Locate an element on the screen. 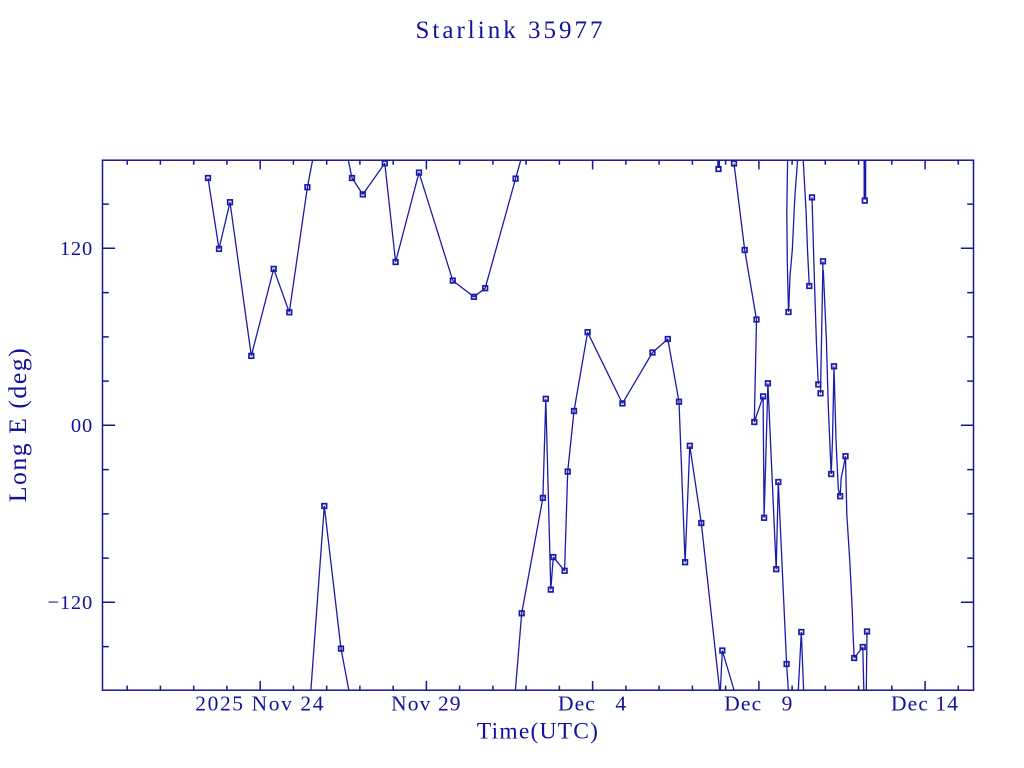  svg-text: Dec 4 is located at coordinates (592, 704).